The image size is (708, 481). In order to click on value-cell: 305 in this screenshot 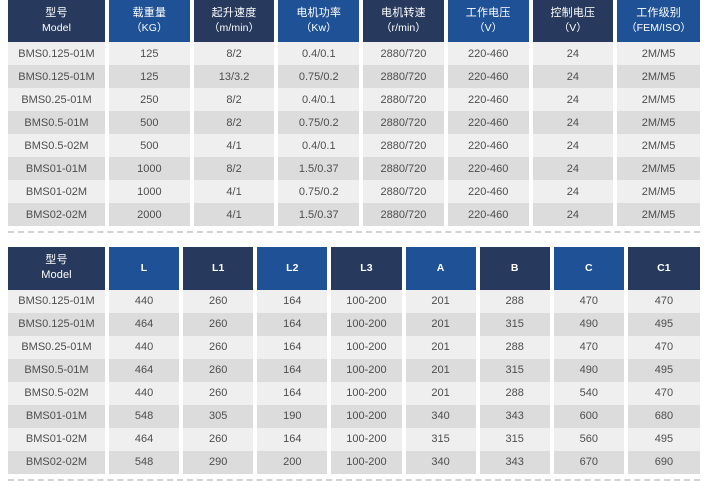, I will do `click(218, 416)`.